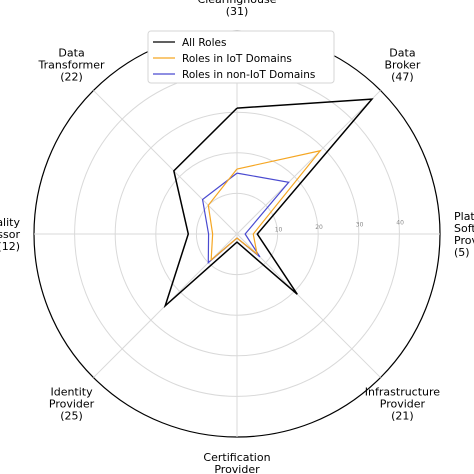 This screenshot has height=474, width=474. I want to click on category-label: Identity Provider (25), so click(72, 403).